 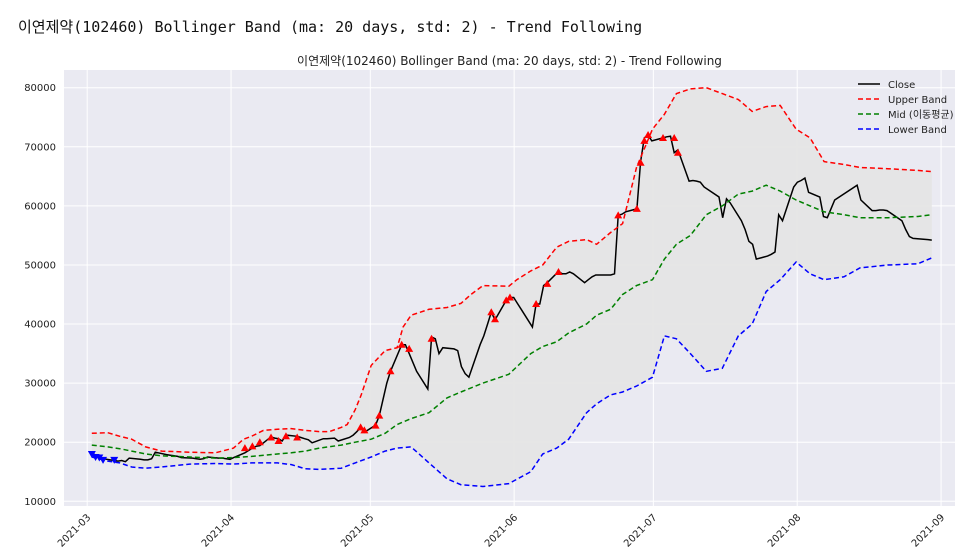 I want to click on x-tick-label: 2021-05, so click(x=357, y=530).